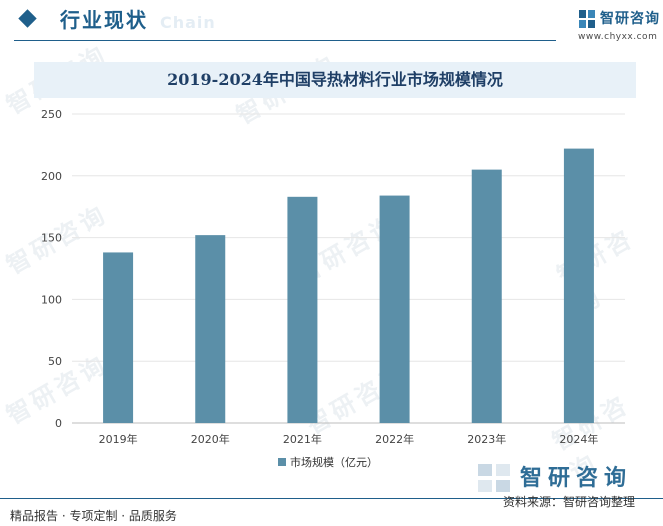  Describe the element at coordinates (51, 176) in the screenshot. I see `y-tick-label: 200` at that location.